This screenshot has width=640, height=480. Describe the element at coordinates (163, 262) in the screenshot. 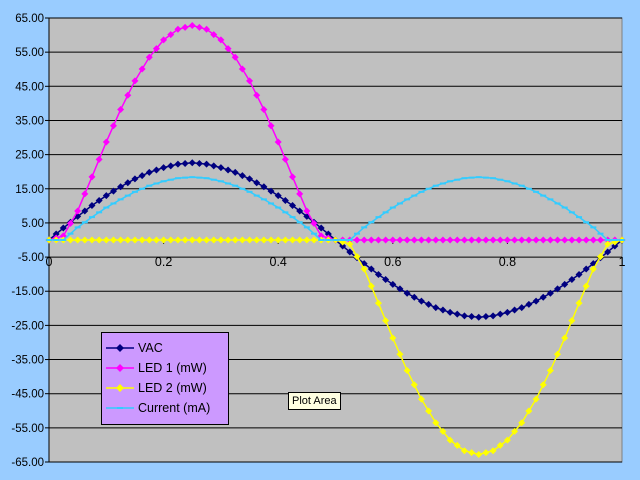

I see `x-tick-label: 0.2` at that location.